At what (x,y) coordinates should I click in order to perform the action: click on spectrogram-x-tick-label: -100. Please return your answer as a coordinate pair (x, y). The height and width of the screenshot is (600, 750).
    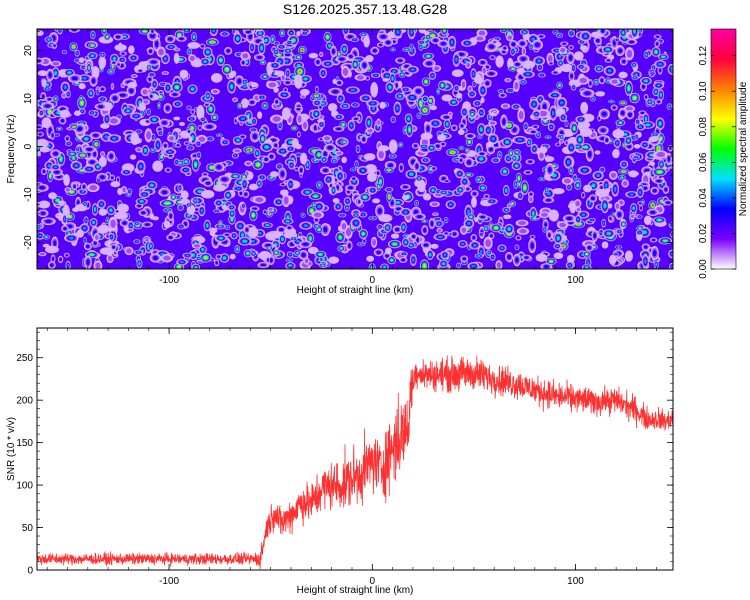
    Looking at the image, I should click on (169, 280).